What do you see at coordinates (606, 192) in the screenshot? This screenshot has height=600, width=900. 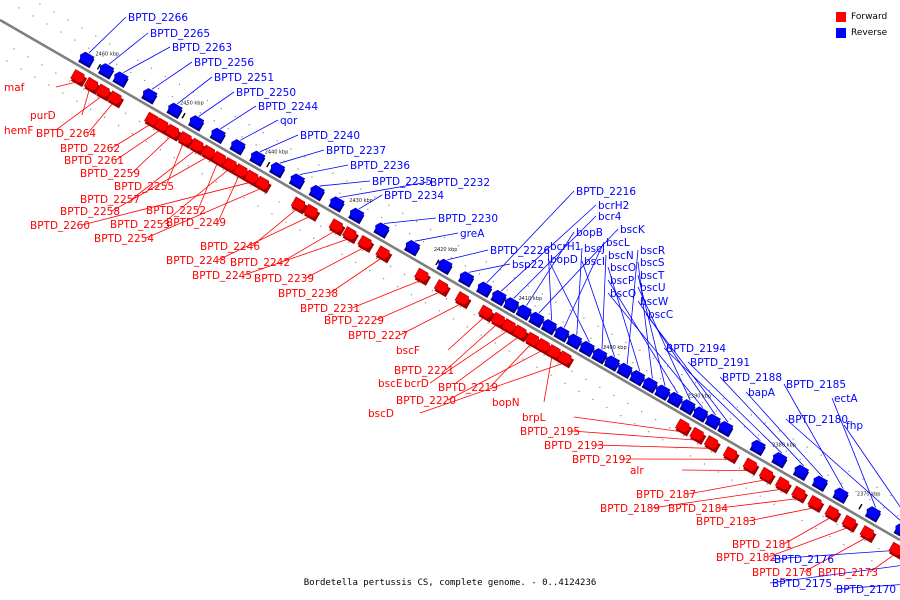 I see `gene-label: BPTD_2216` at bounding box center [606, 192].